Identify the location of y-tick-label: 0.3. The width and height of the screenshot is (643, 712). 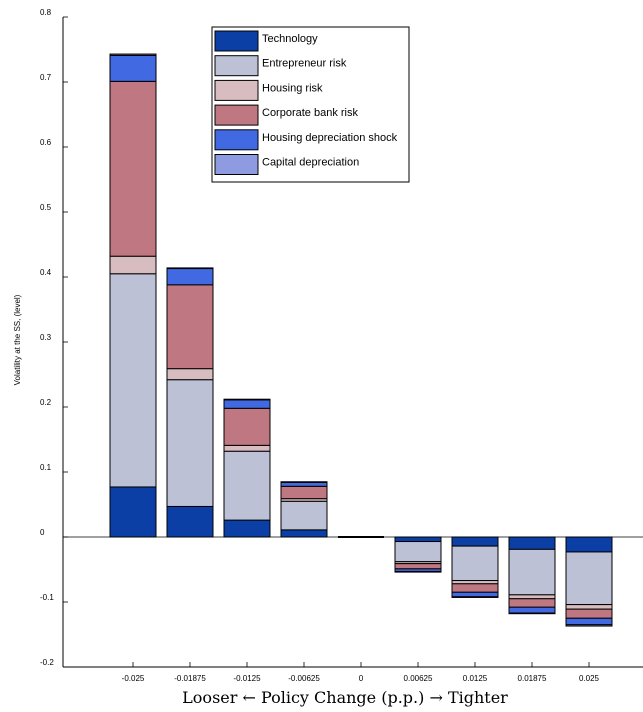
(46, 337).